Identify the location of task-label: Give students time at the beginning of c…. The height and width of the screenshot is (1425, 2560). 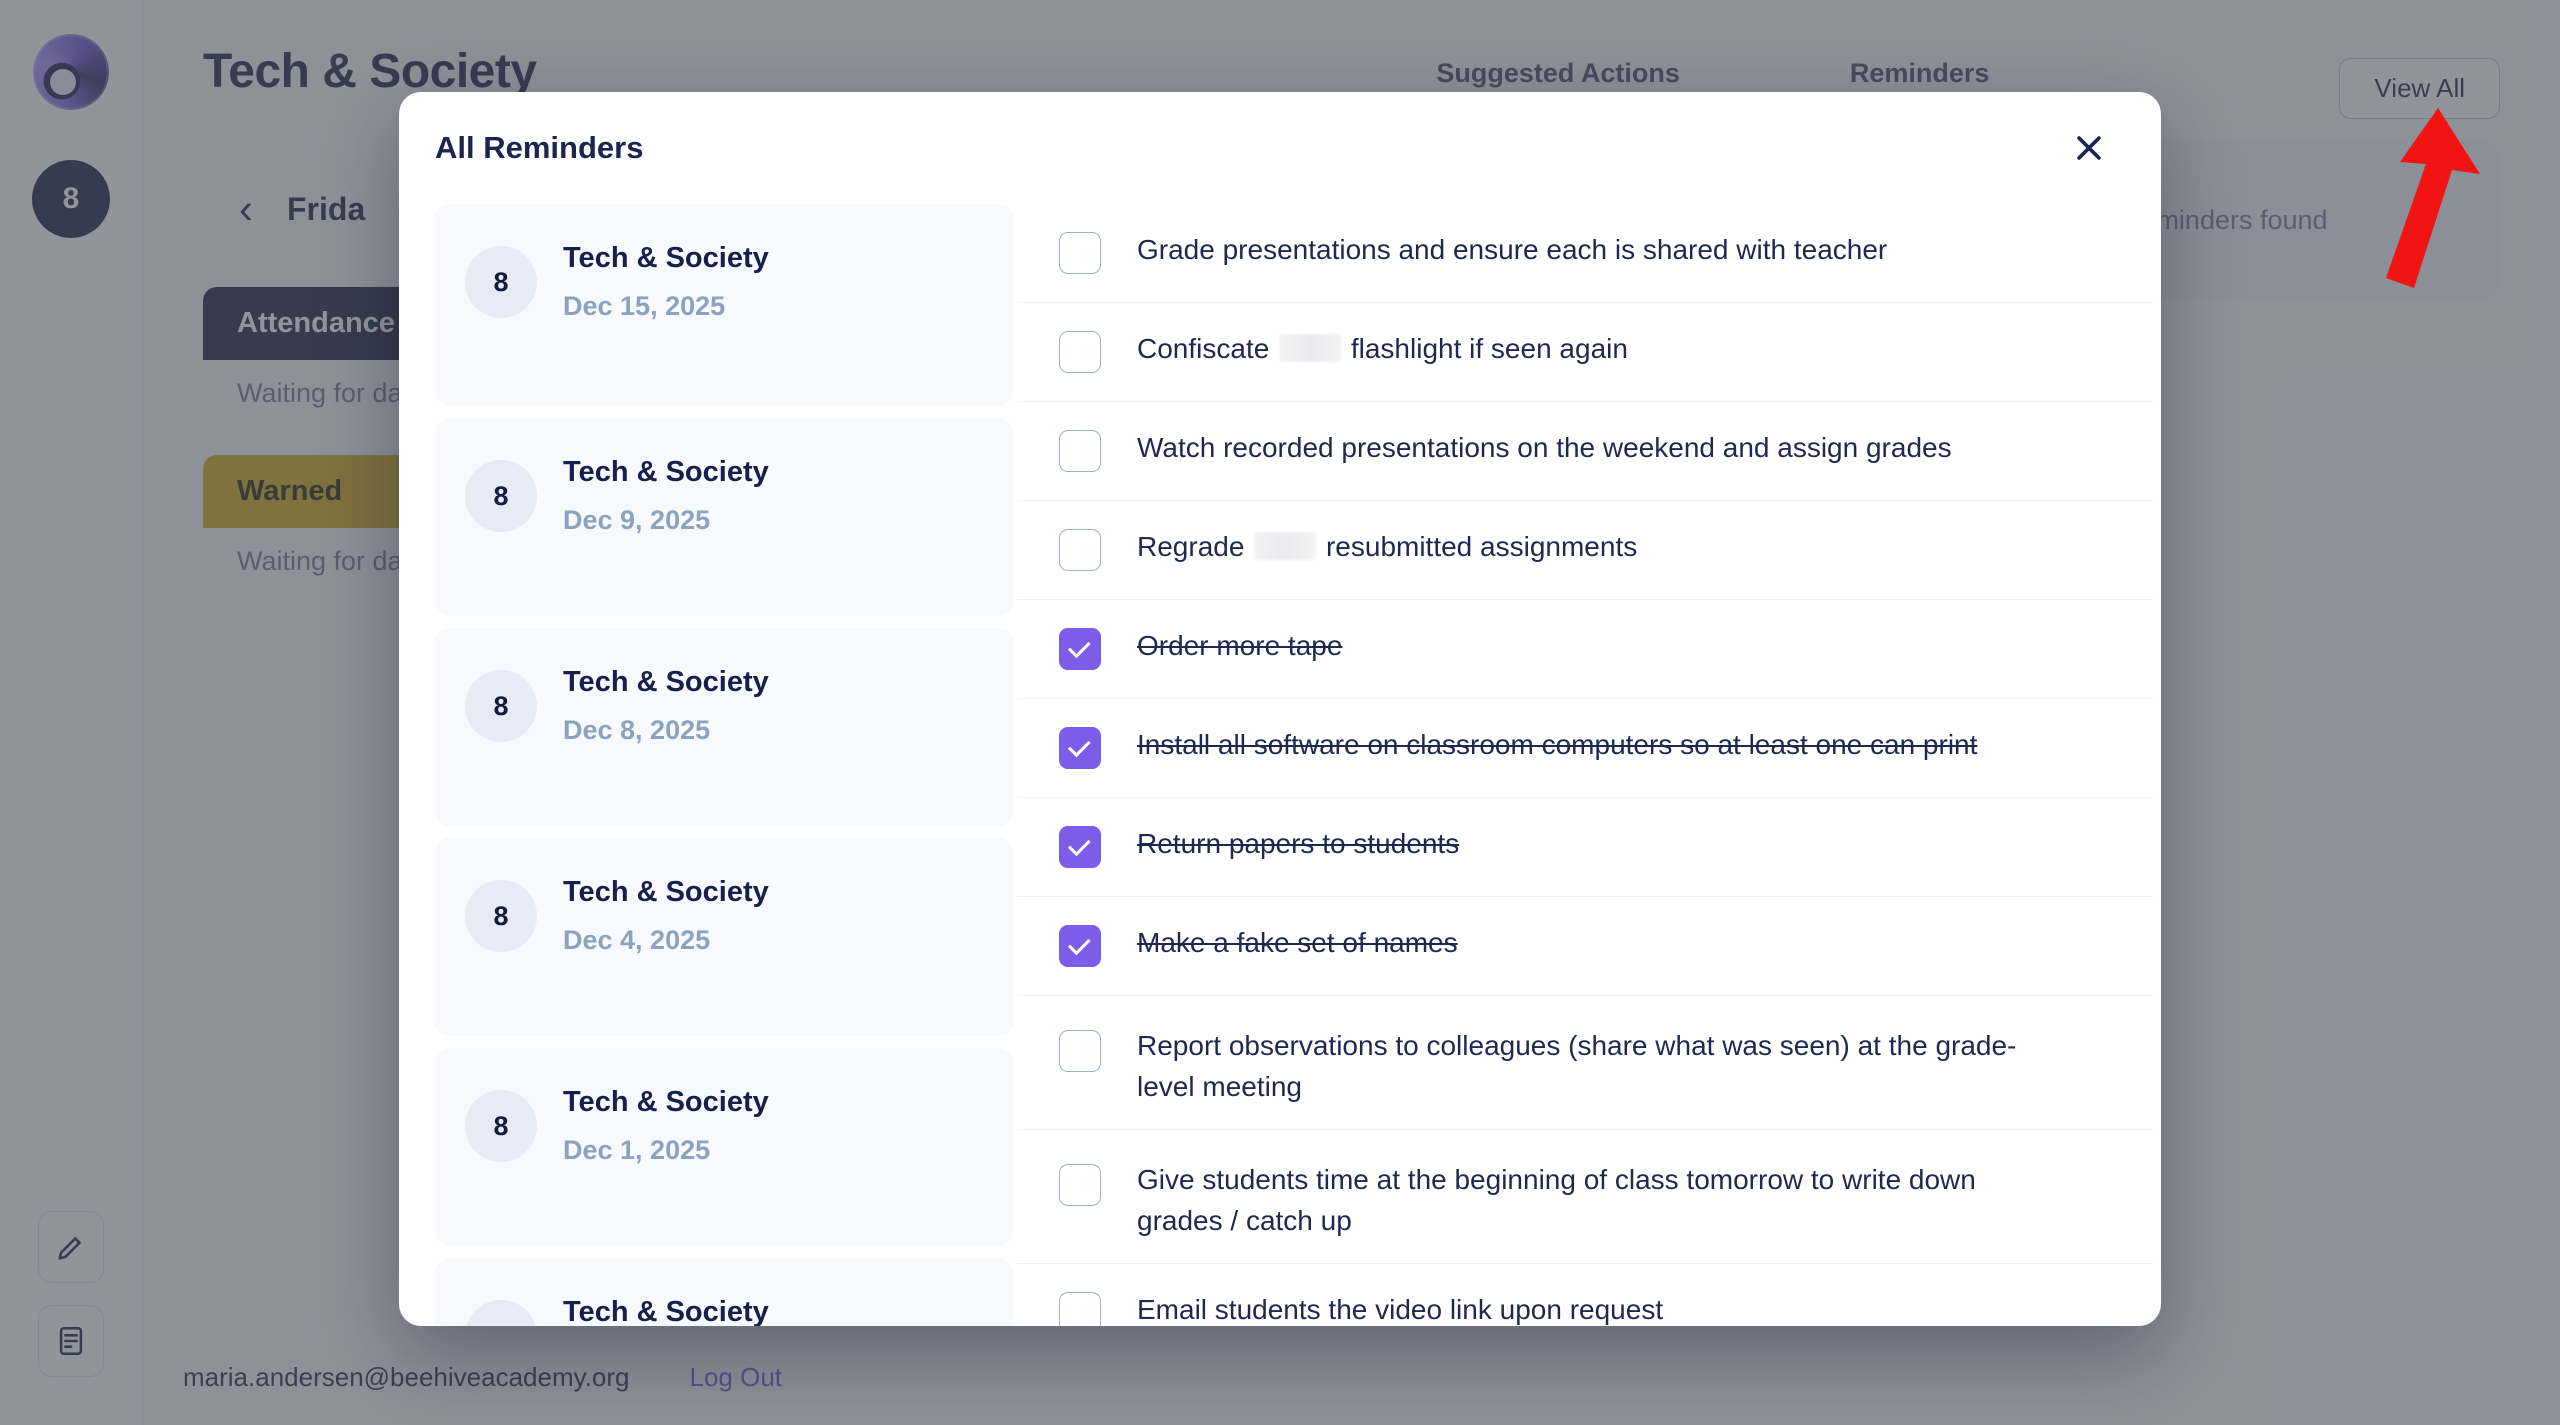
(1556, 1200).